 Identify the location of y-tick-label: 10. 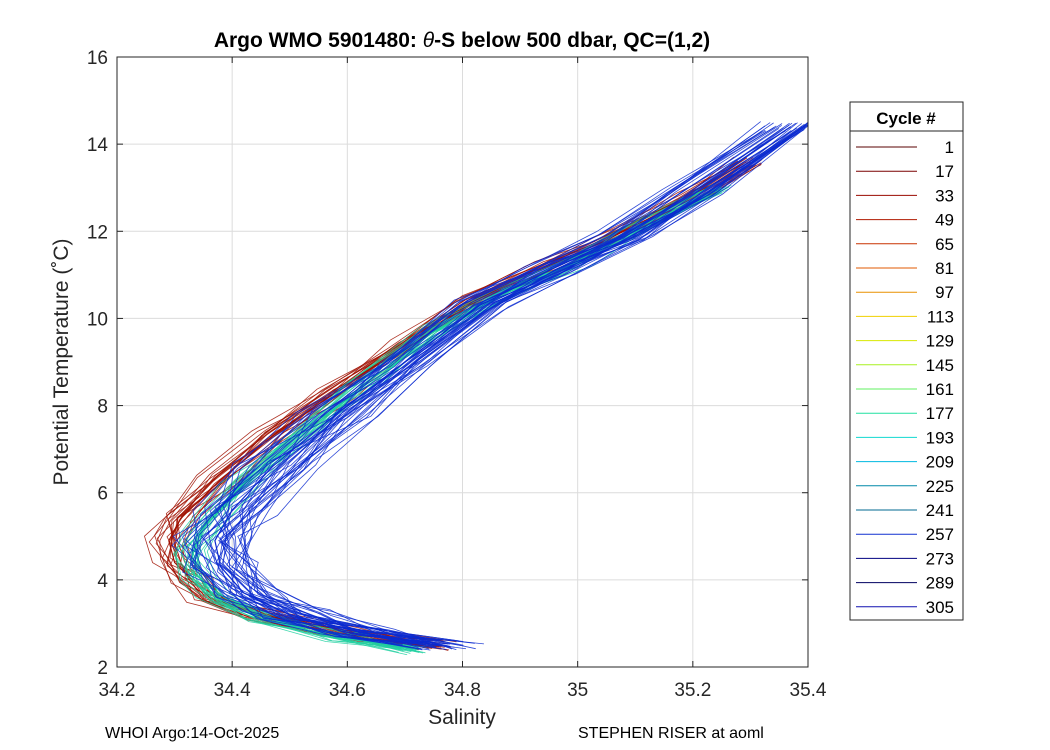
(97, 319).